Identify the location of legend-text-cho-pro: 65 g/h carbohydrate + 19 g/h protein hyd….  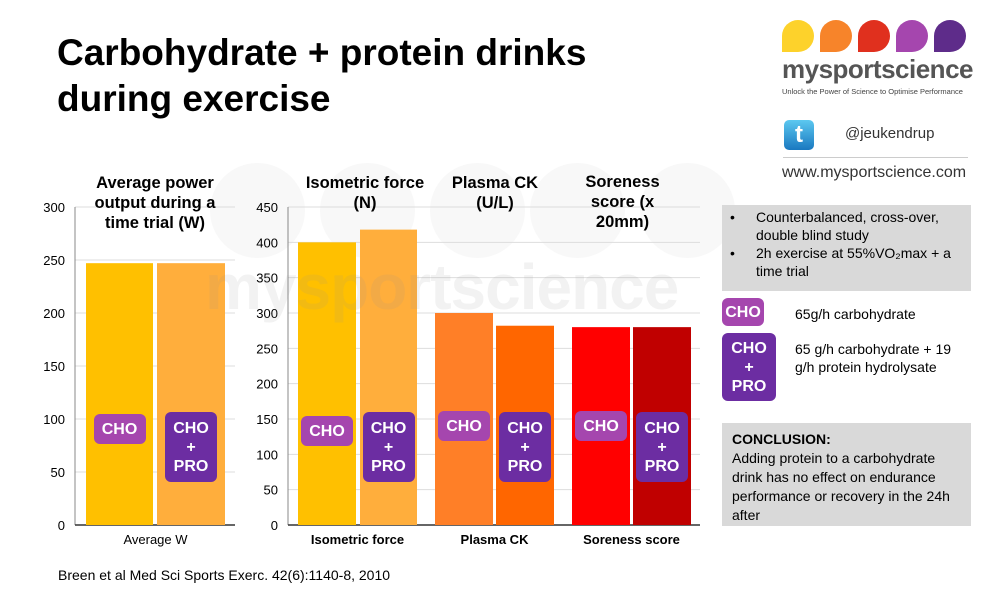
(873, 358).